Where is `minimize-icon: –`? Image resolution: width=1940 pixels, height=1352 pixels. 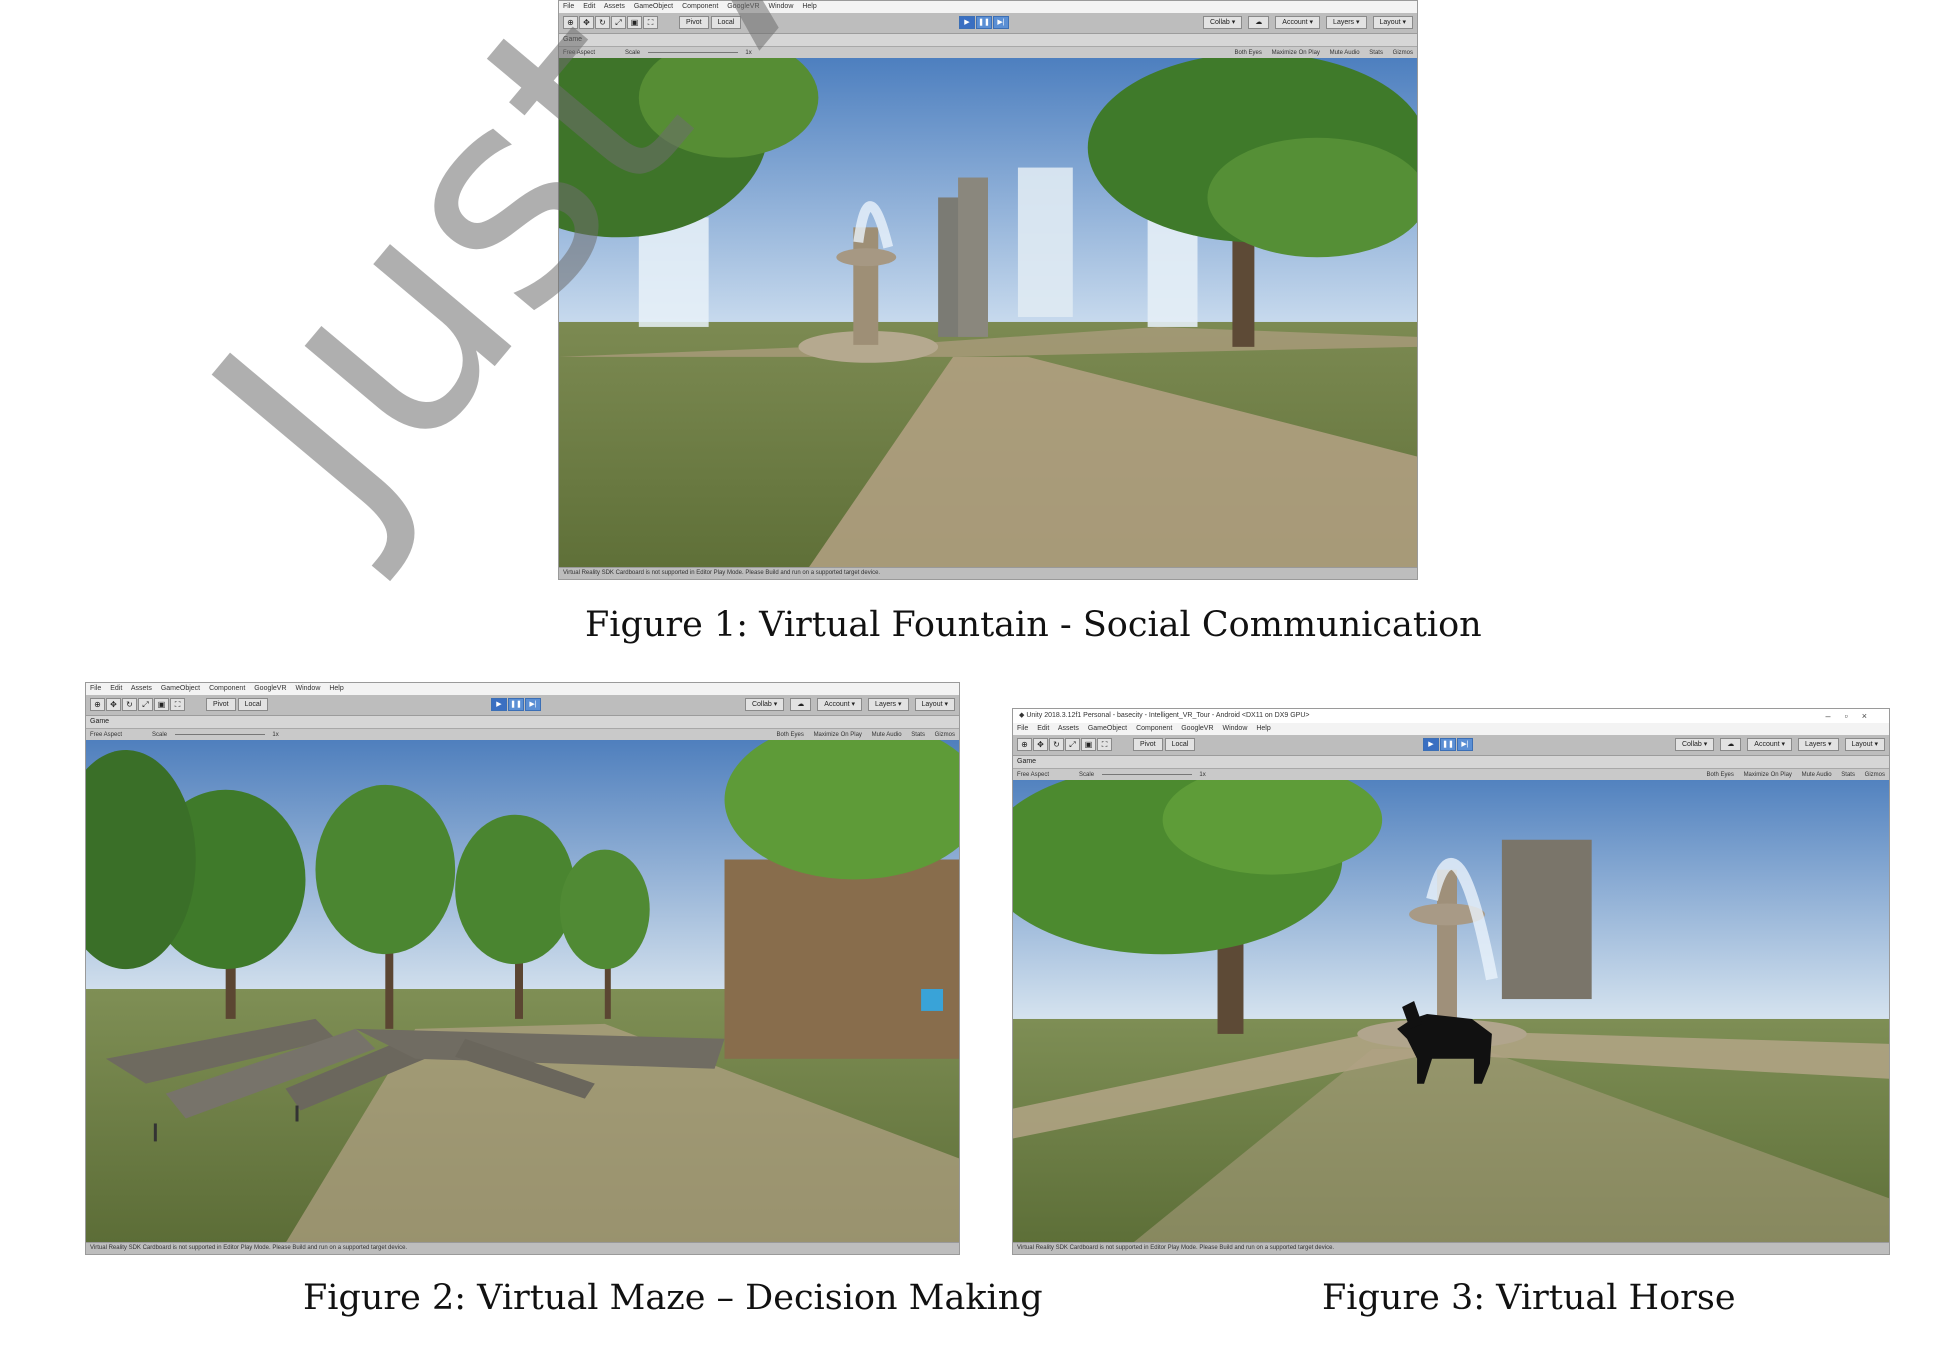 minimize-icon: – is located at coordinates (1835, 716).